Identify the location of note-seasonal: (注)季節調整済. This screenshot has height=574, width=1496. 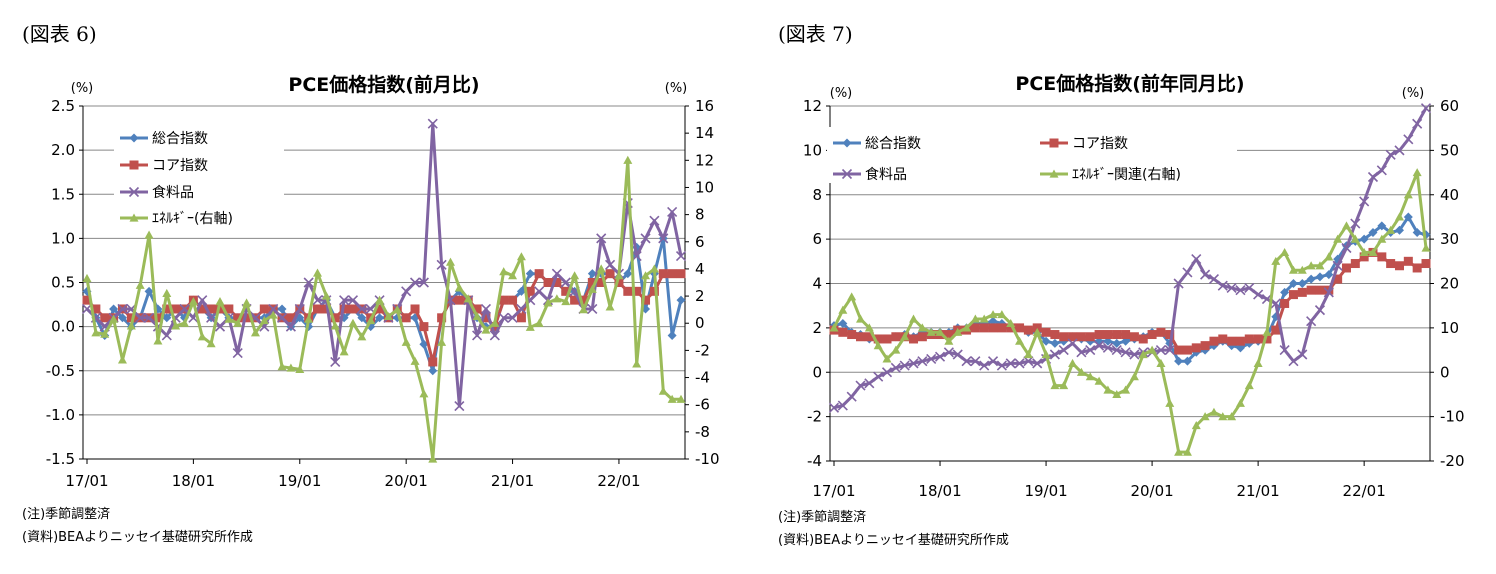
(822, 517).